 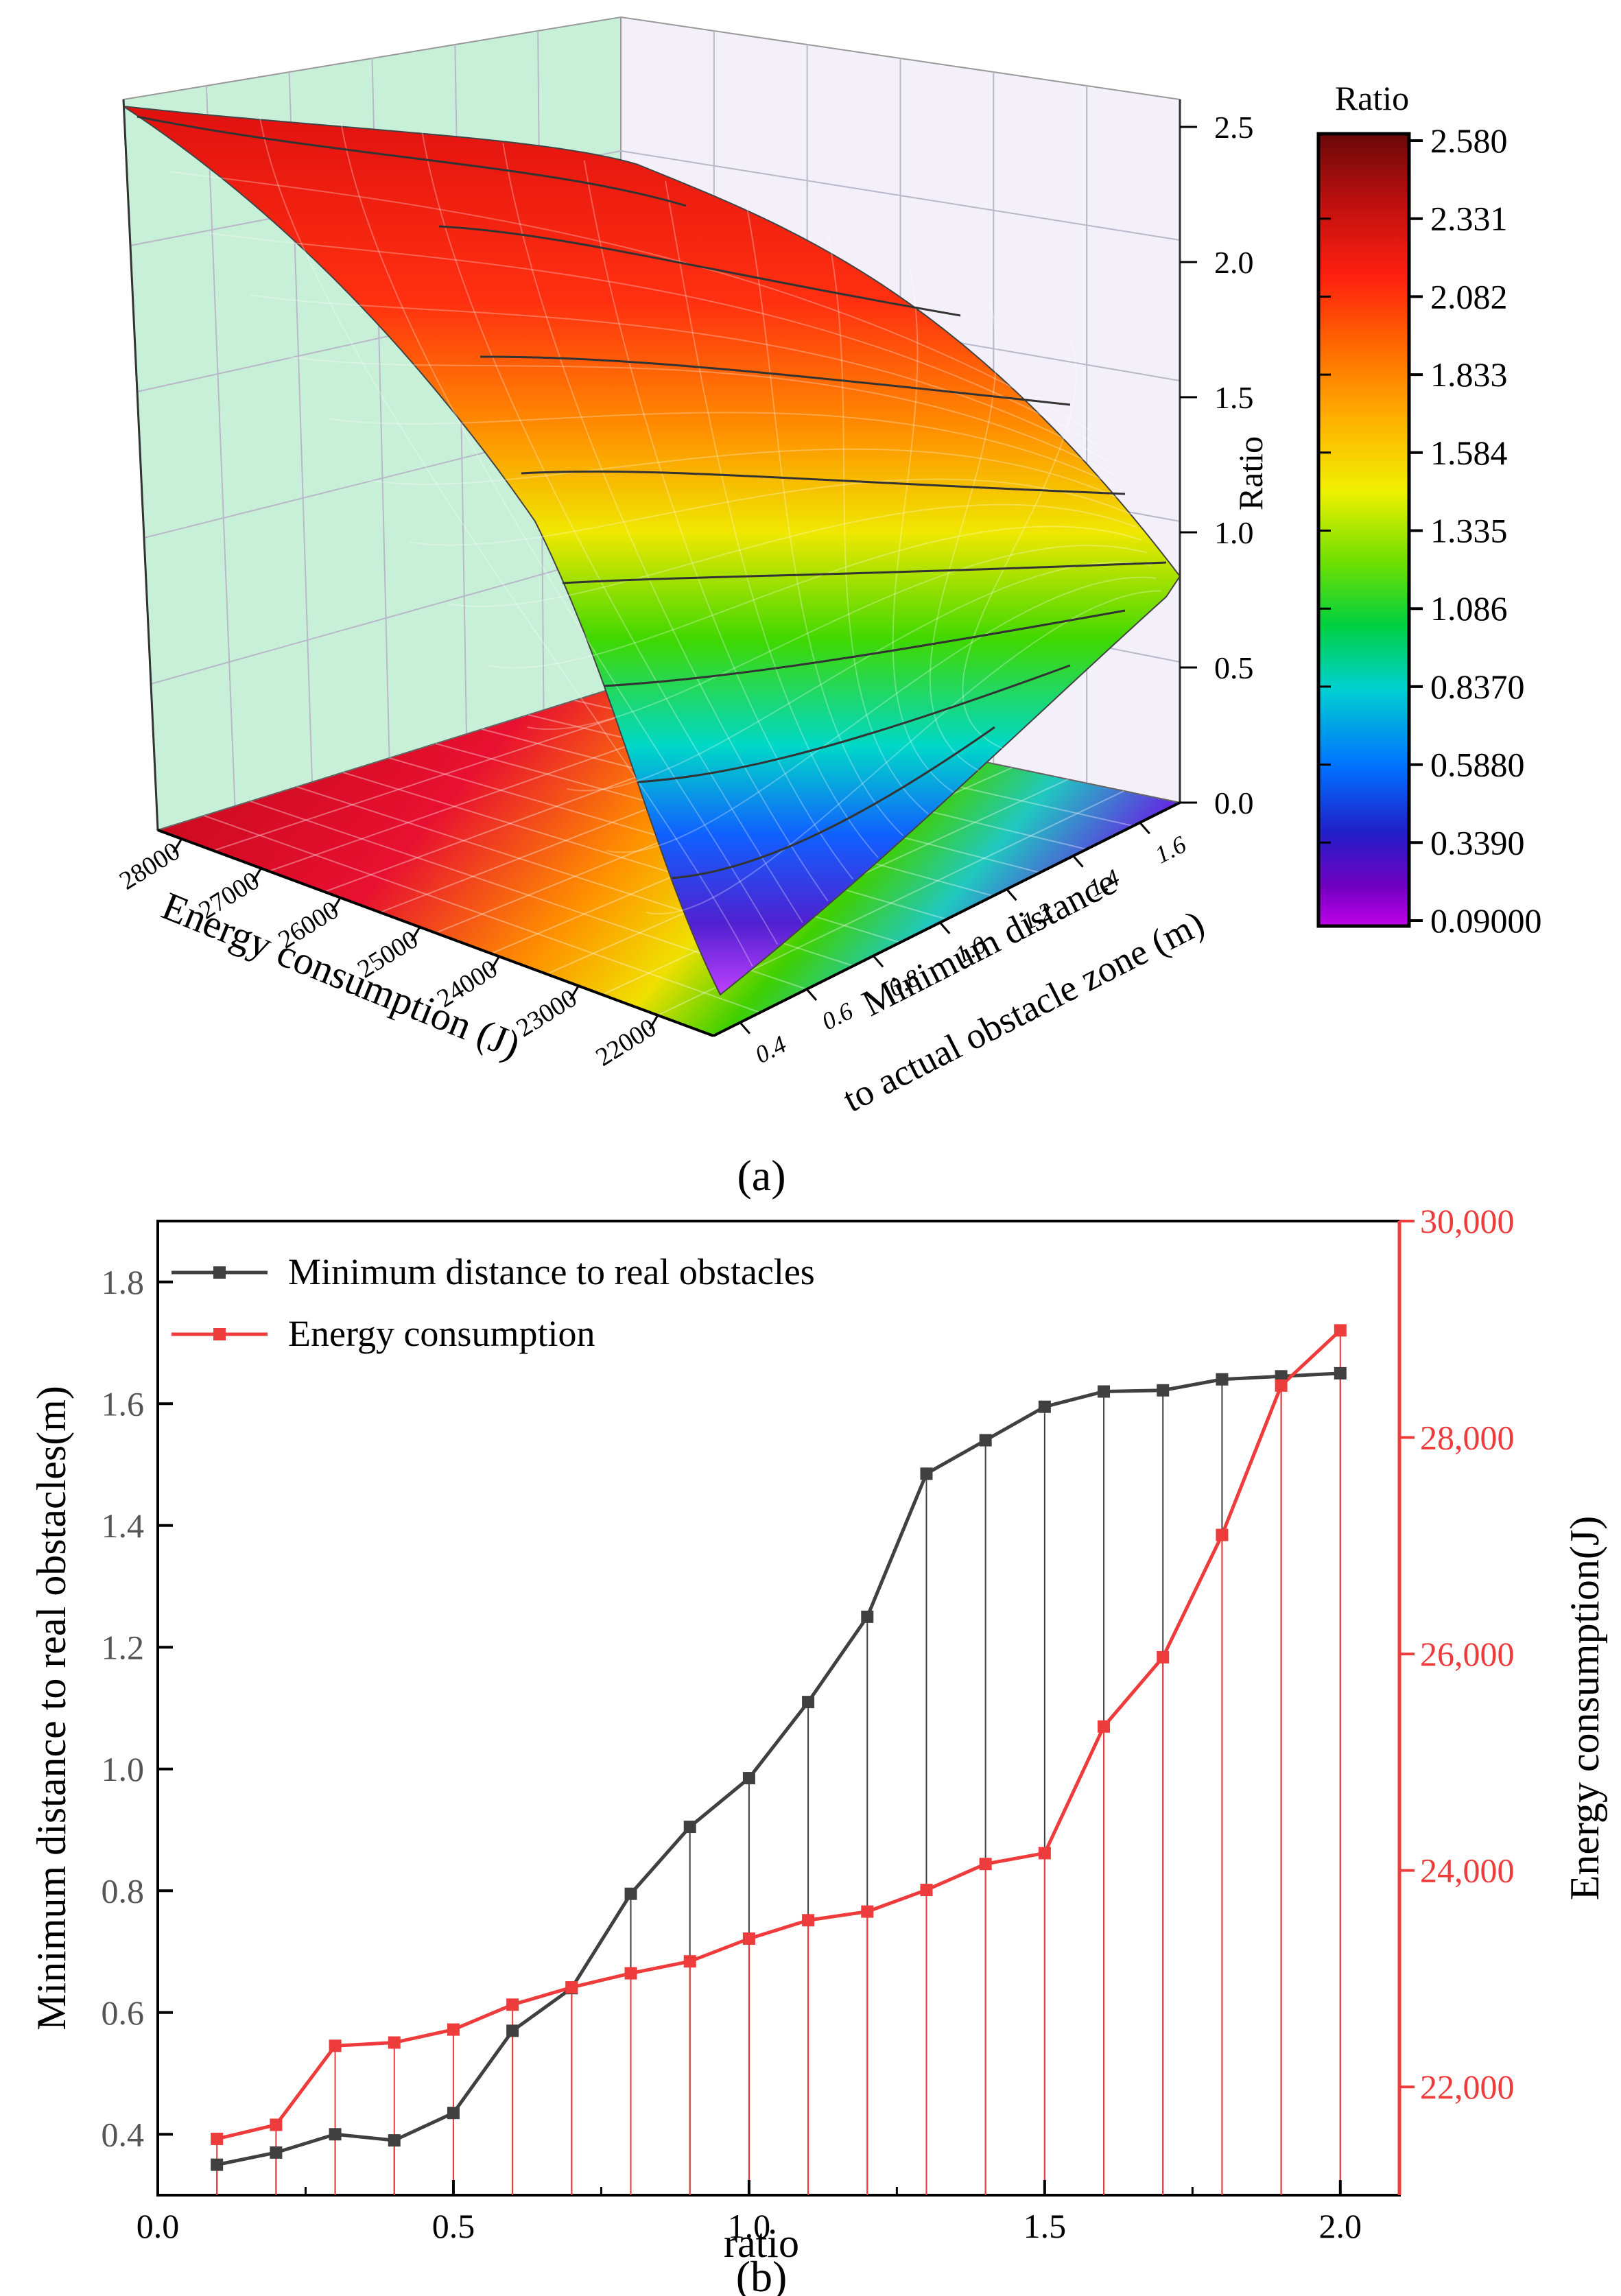 What do you see at coordinates (1234, 802) in the screenshot?
I see `z-tick-label: 0.0` at bounding box center [1234, 802].